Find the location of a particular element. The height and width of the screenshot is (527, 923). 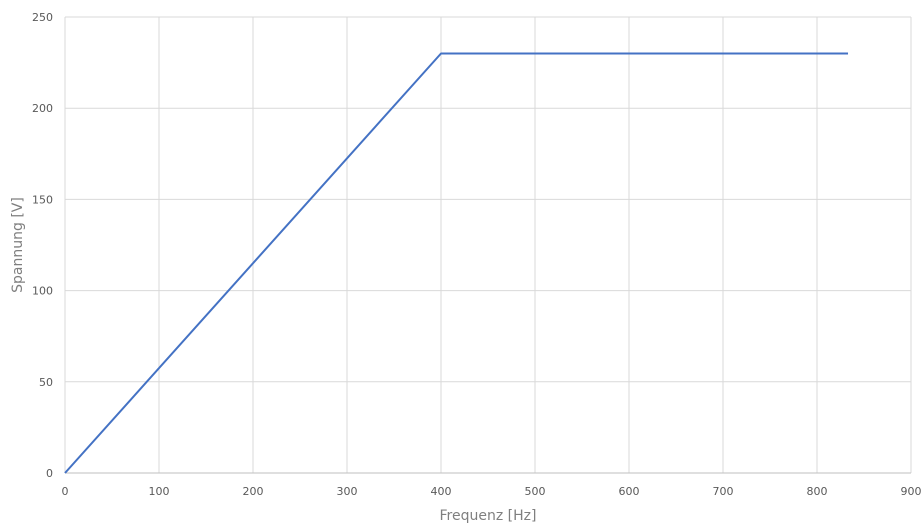

x-tick-label: 0 is located at coordinates (65, 491).